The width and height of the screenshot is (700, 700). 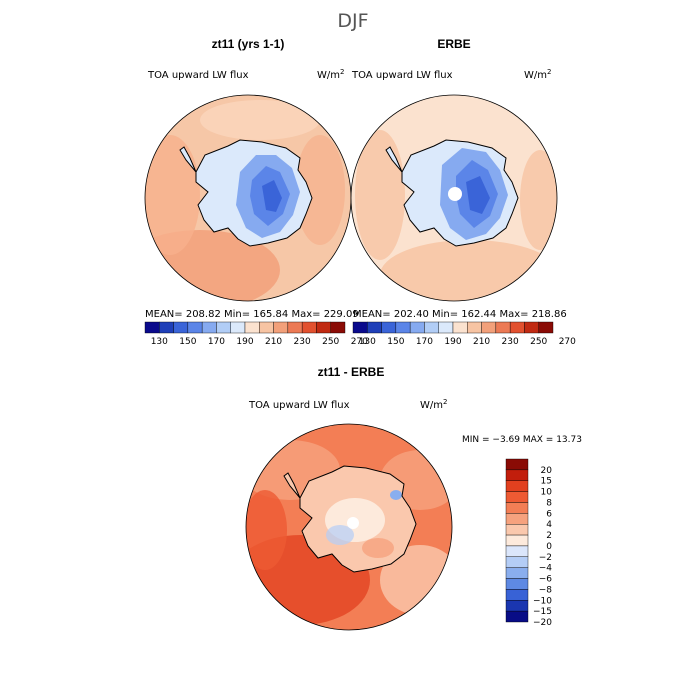 What do you see at coordinates (351, 372) in the screenshot?
I see `panel-title-diff: zt11 - ERBE` at bounding box center [351, 372].